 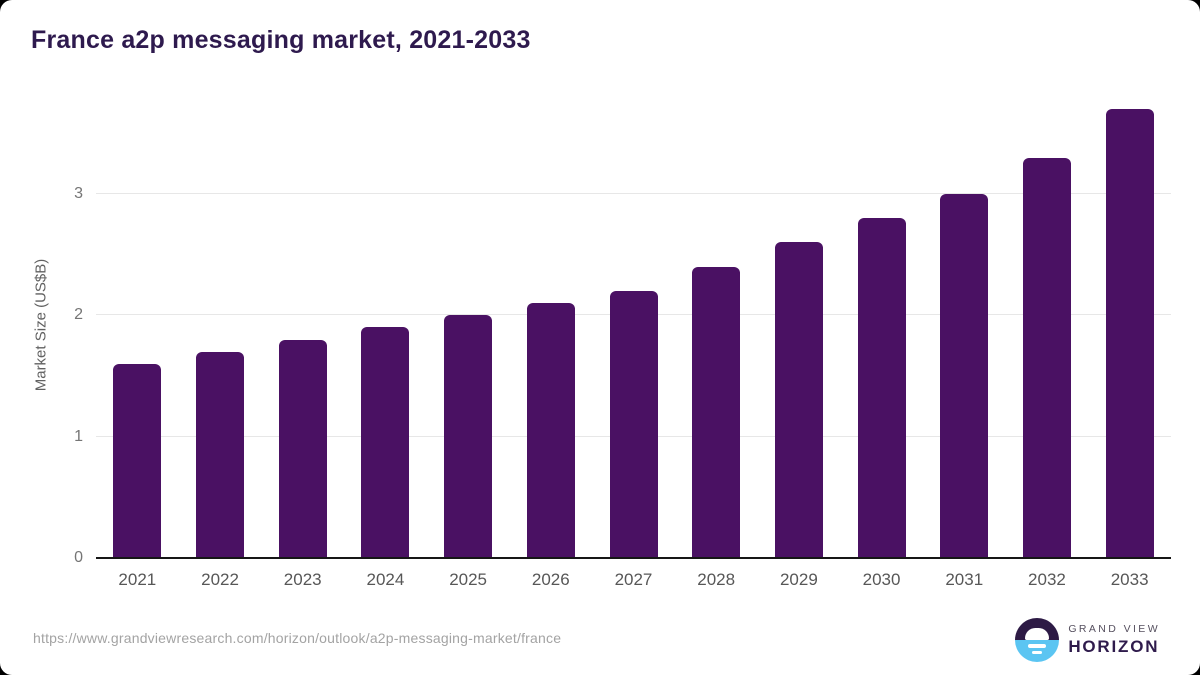 What do you see at coordinates (468, 579) in the screenshot?
I see `x-tick-label: 2025` at bounding box center [468, 579].